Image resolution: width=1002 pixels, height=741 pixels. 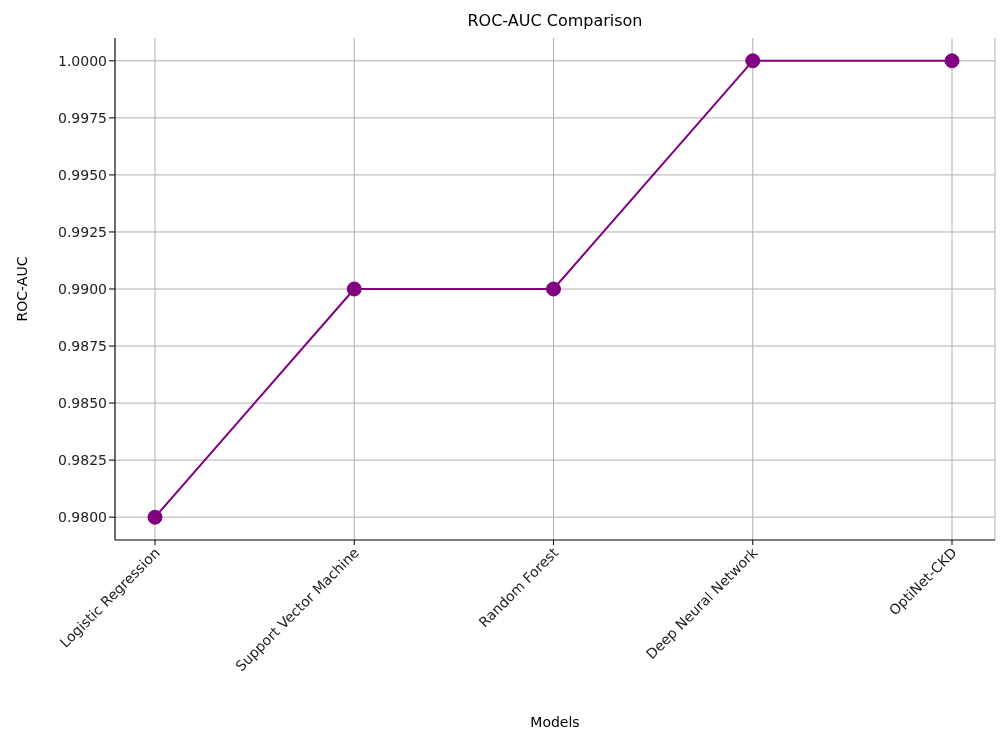 I want to click on y-tick-label: 0.9950, so click(x=82, y=174).